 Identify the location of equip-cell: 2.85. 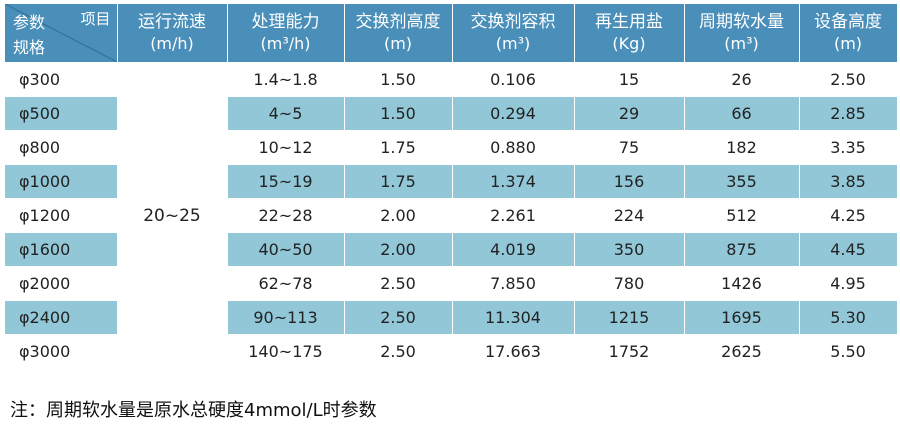
(848, 113).